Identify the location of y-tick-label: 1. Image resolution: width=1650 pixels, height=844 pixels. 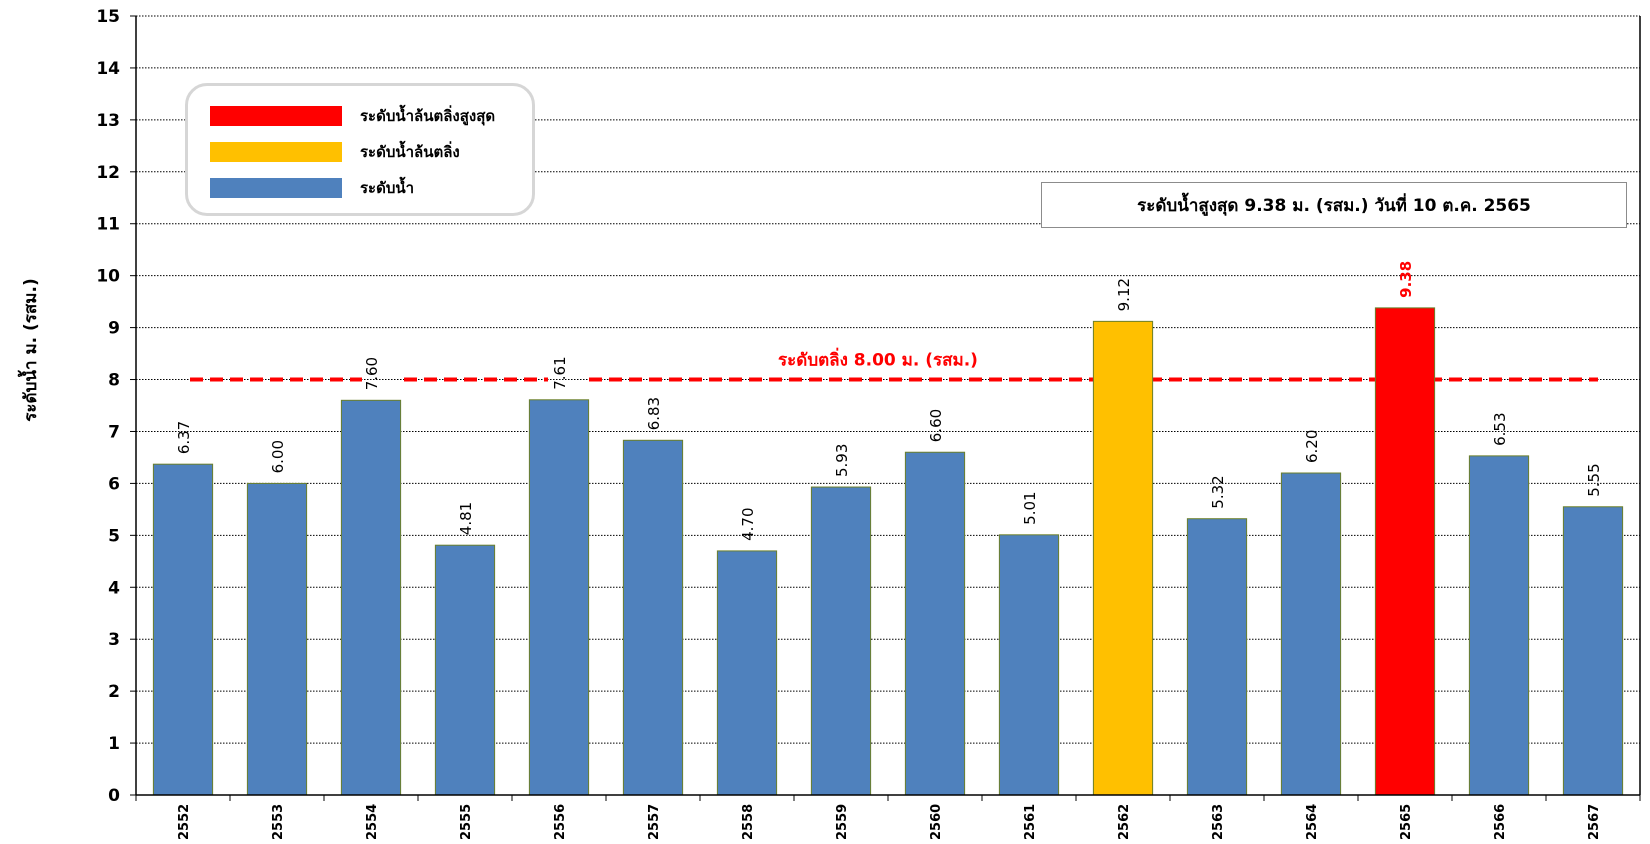
(114, 744).